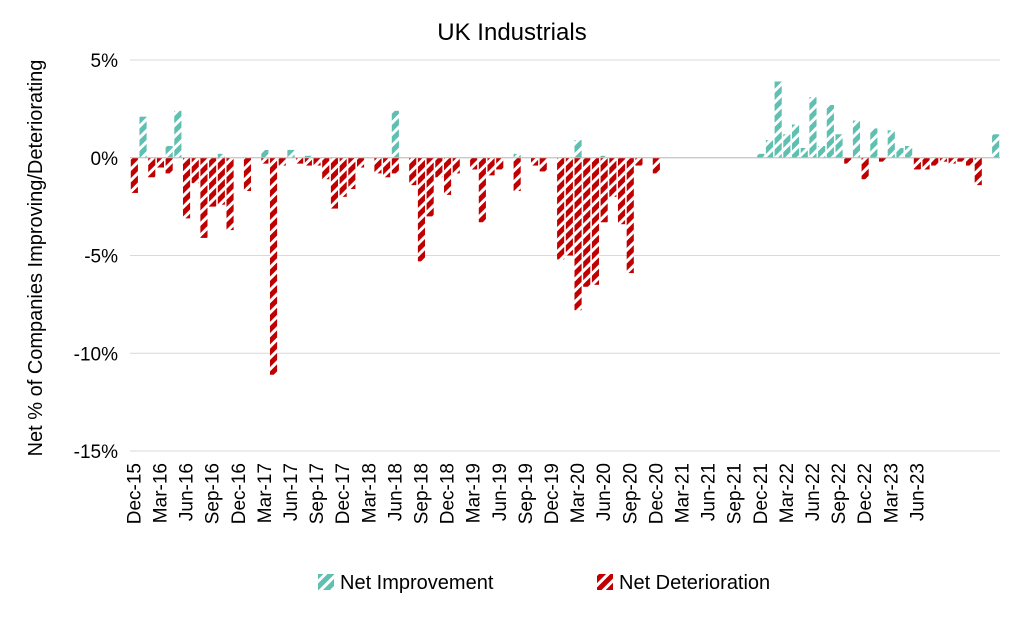 The image size is (1024, 623). I want to click on x-tick-label: Mar-20, so click(578, 493).